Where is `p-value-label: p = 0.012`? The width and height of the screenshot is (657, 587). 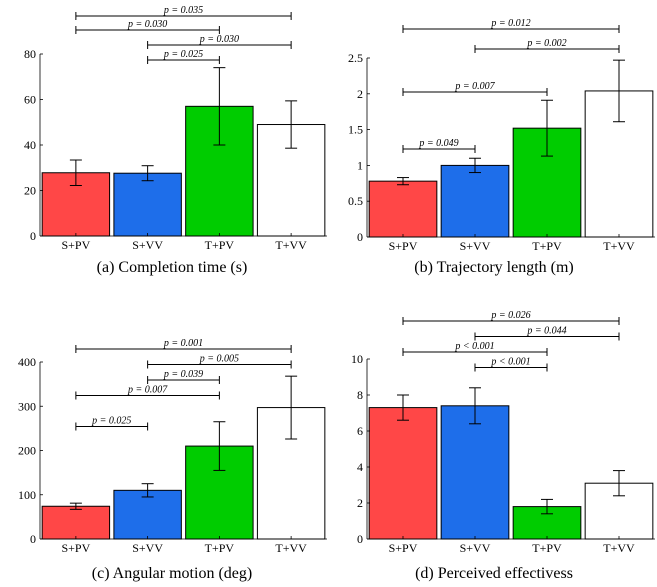
p-value-label: p = 0.012 is located at coordinates (510, 23).